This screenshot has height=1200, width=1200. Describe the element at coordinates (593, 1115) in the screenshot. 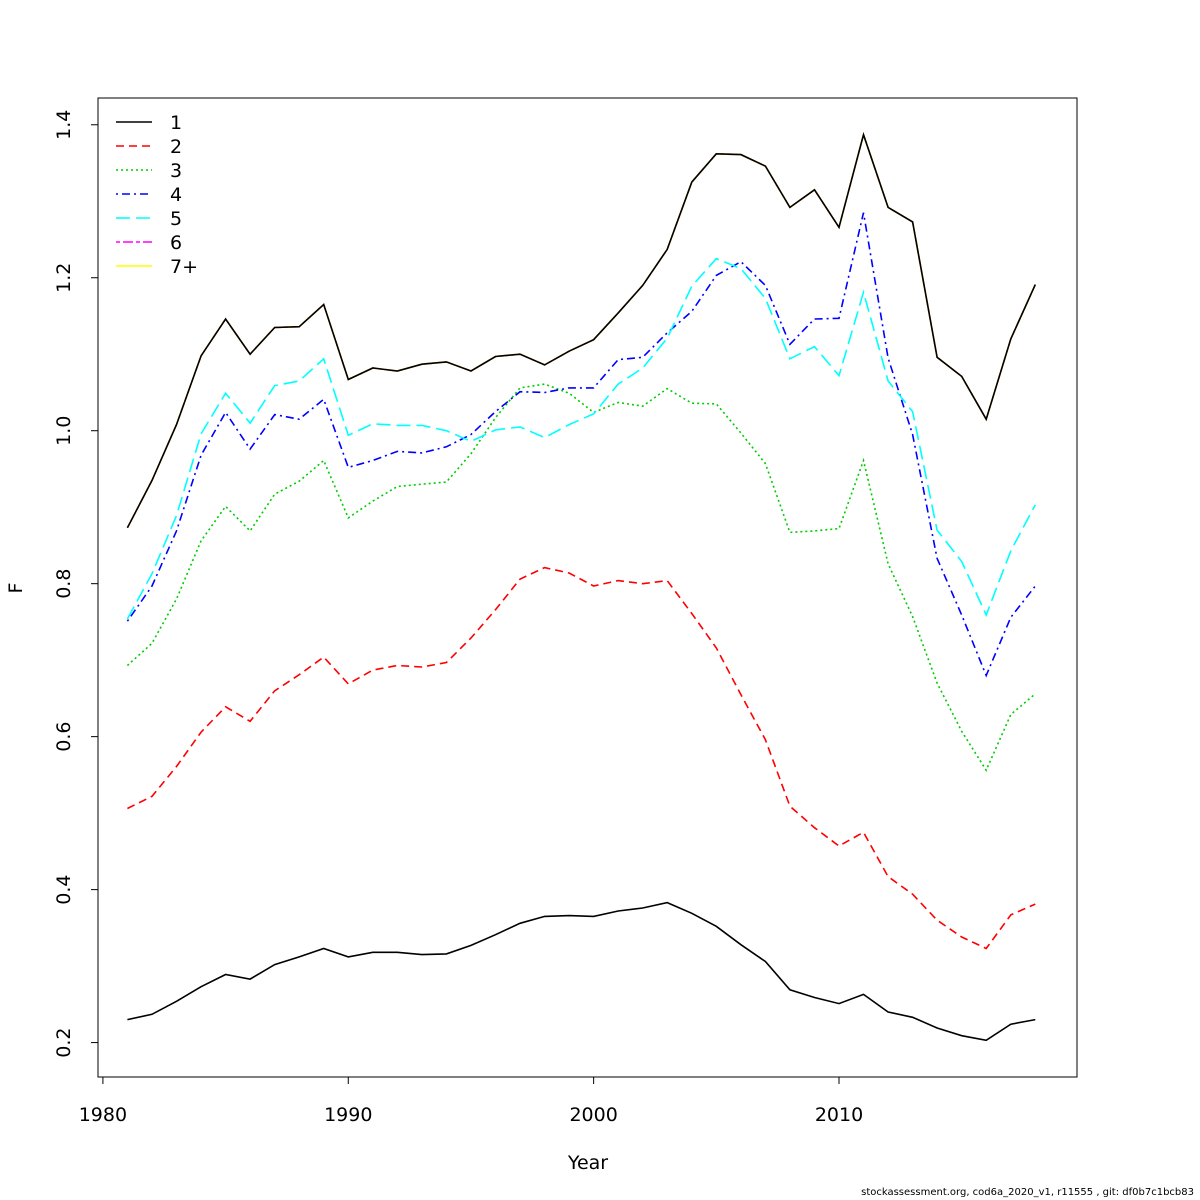

I see `x-tick-label: 2000` at that location.